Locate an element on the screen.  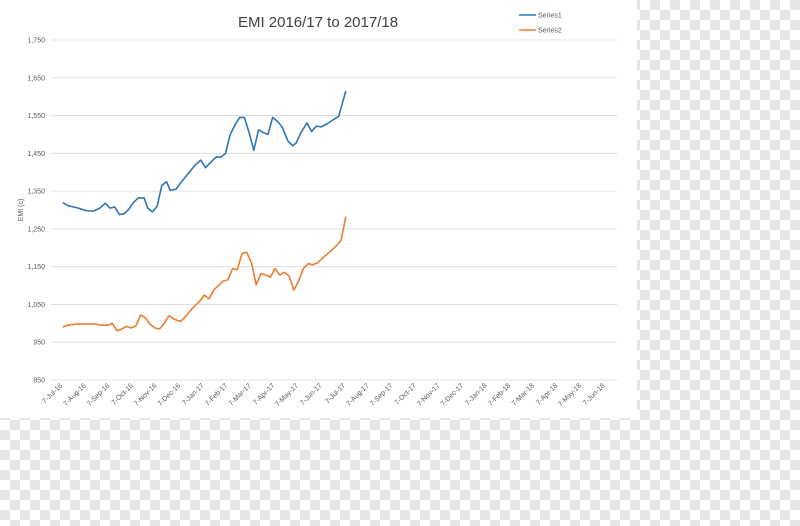
x-tick-label: 7-Dec-16 is located at coordinates (169, 394).